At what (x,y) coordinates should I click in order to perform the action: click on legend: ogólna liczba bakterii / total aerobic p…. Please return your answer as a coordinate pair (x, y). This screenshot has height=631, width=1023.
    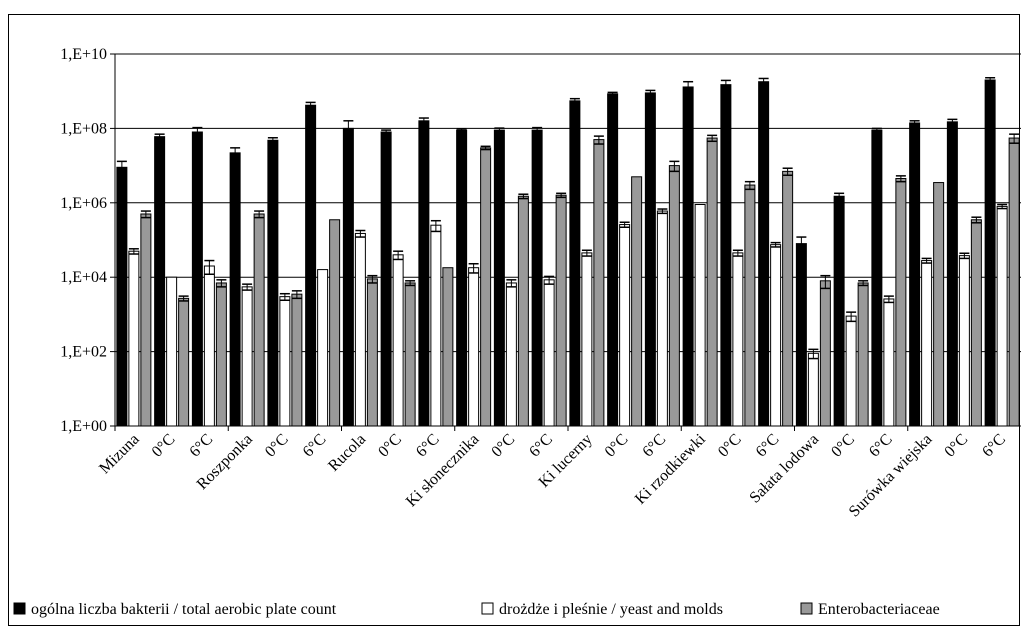
    Looking at the image, I should click on (476, 609).